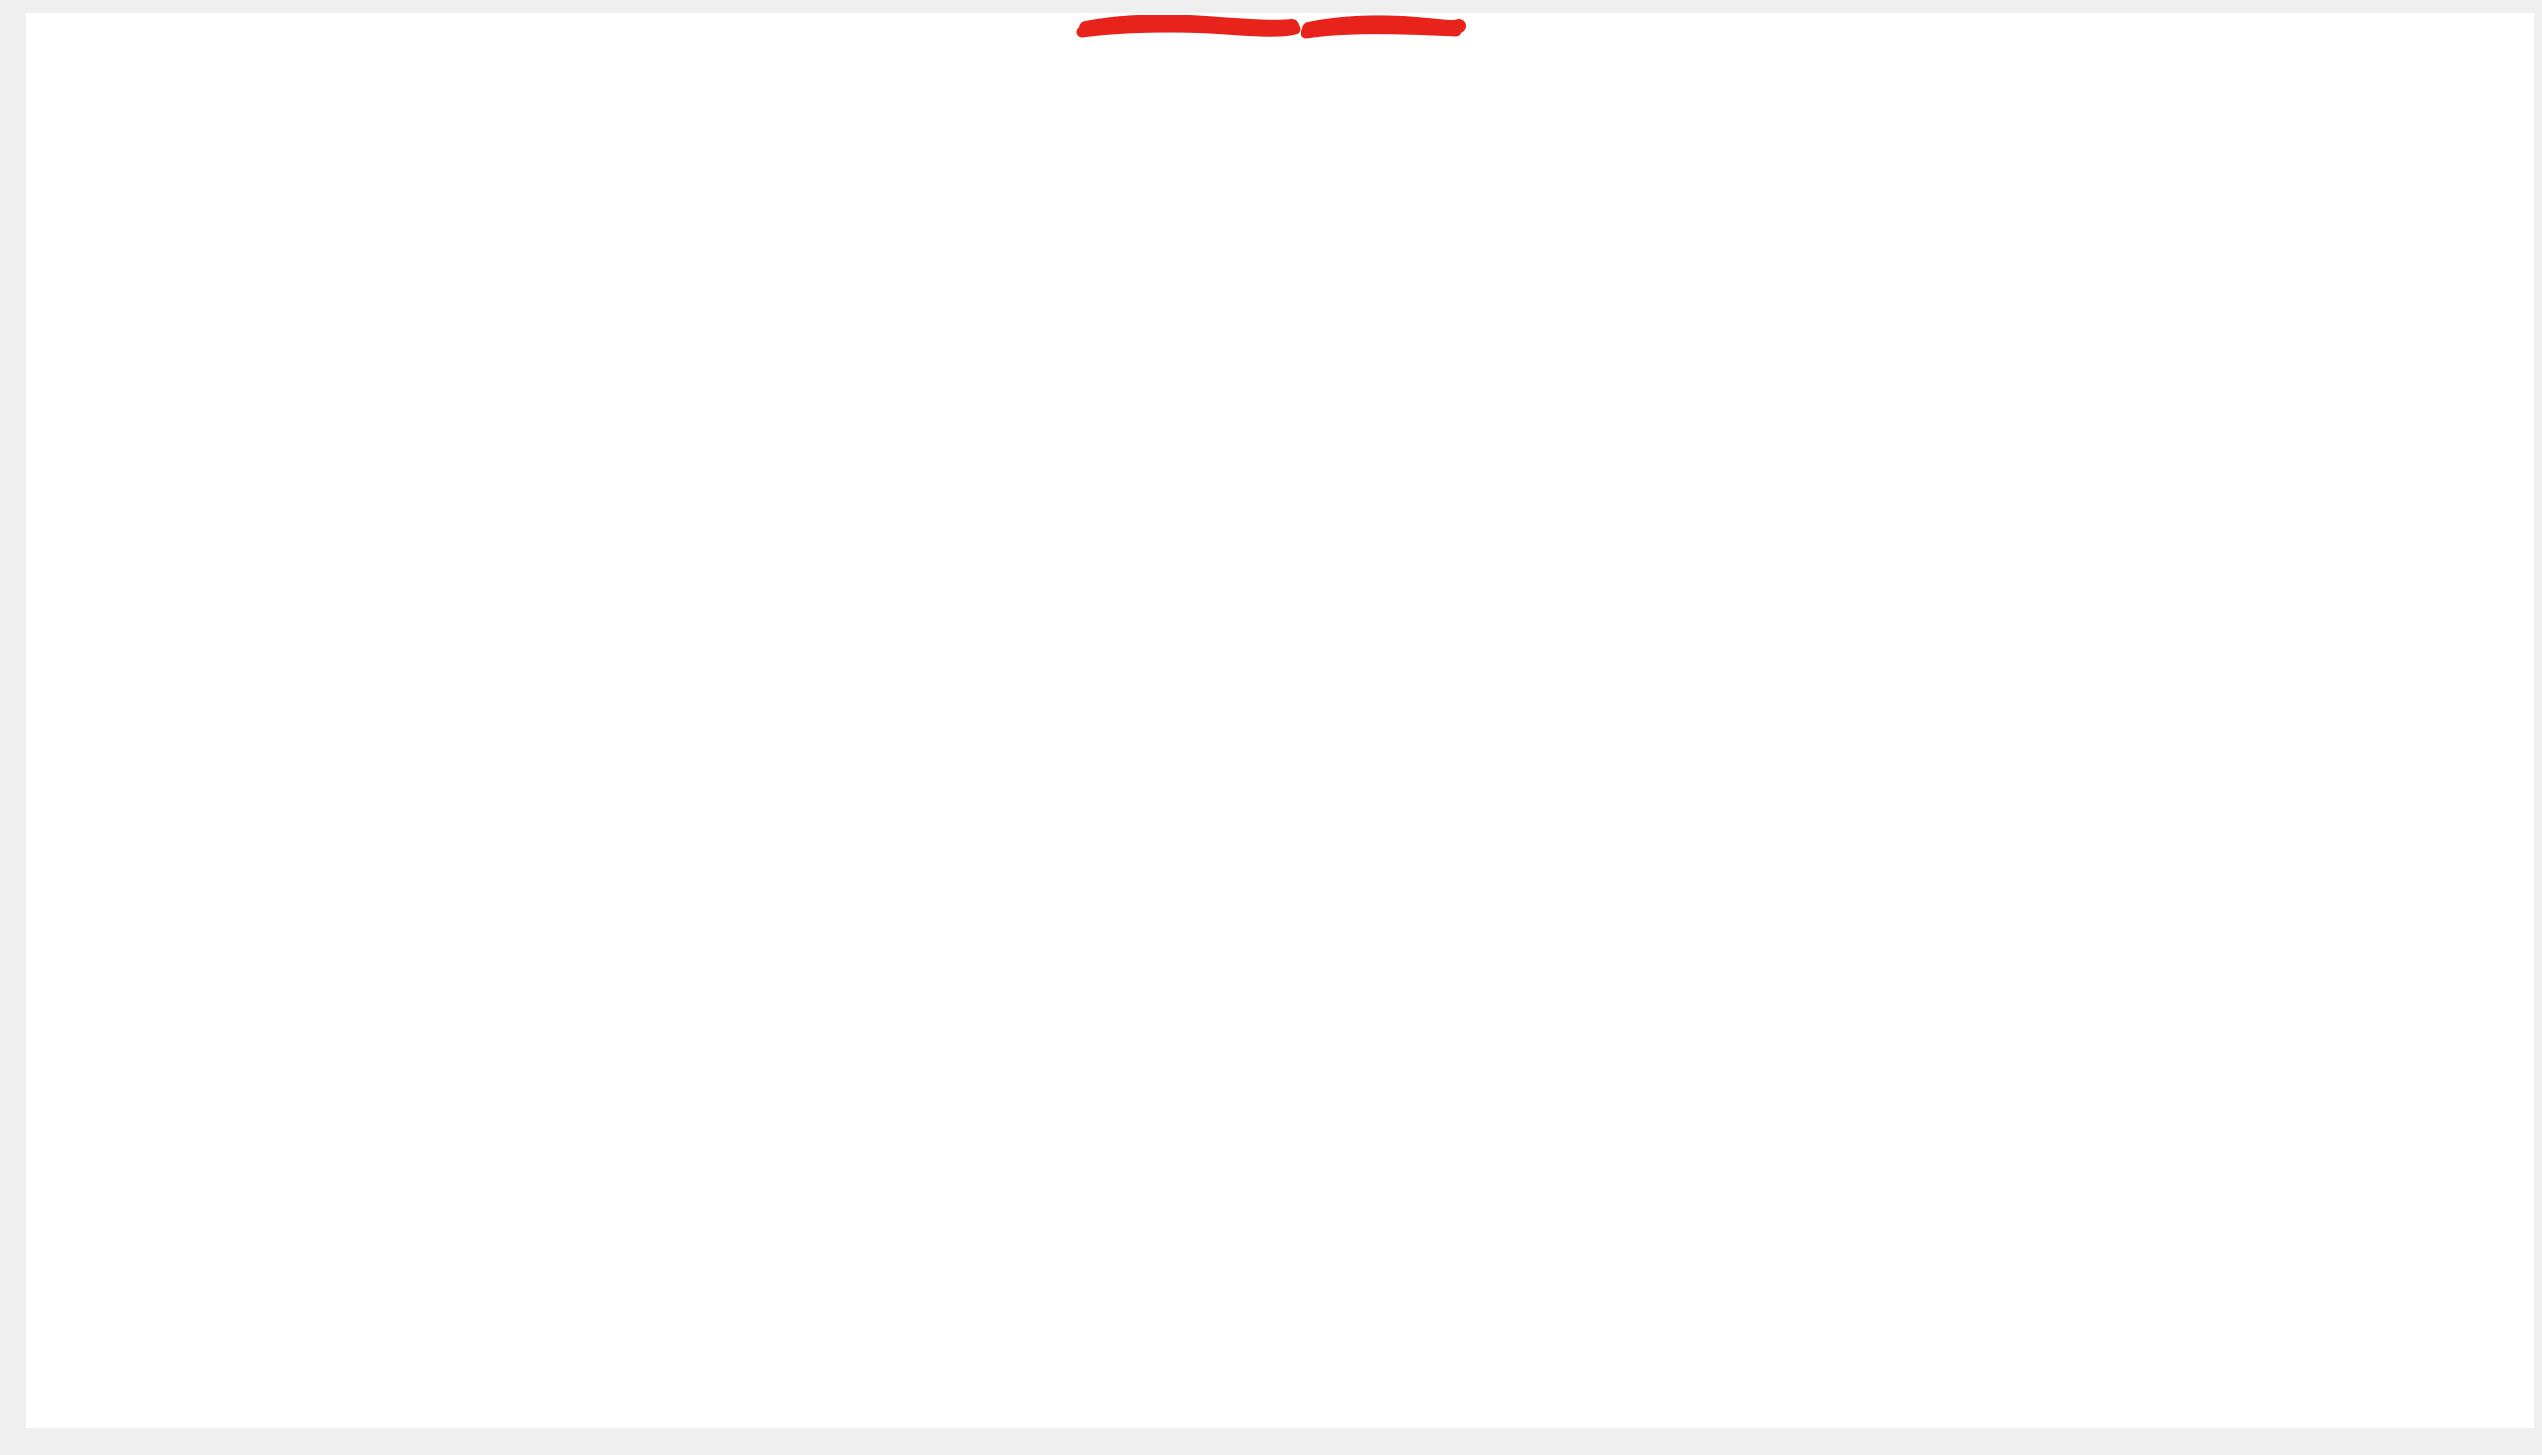  Describe the element at coordinates (1271, 1441) in the screenshot. I see `status-bar` at that location.